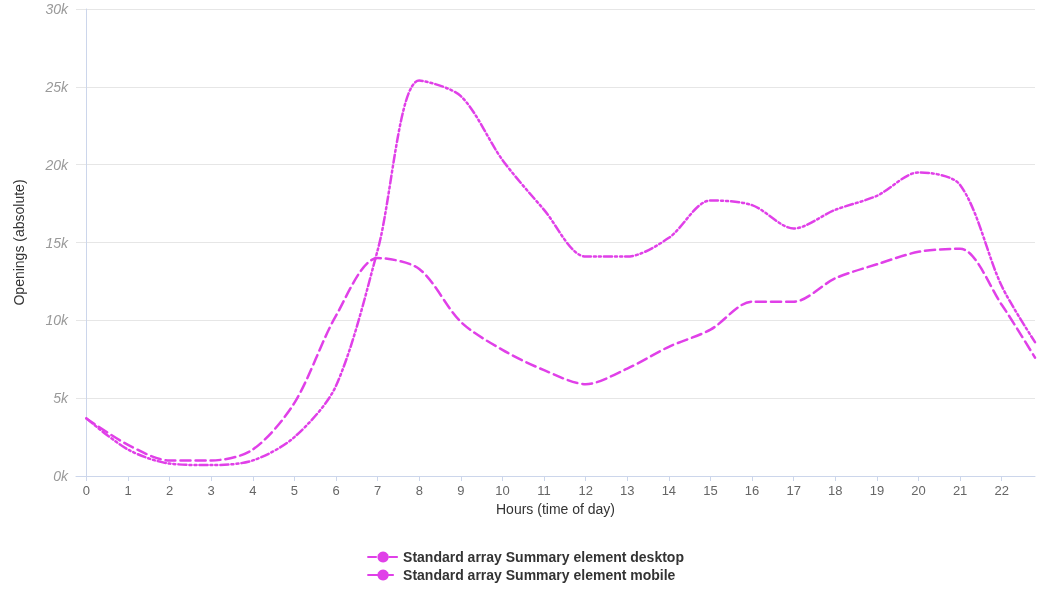 This screenshot has width=1051, height=589. Describe the element at coordinates (56, 164) in the screenshot. I see `y-tick-label: 20k` at that location.